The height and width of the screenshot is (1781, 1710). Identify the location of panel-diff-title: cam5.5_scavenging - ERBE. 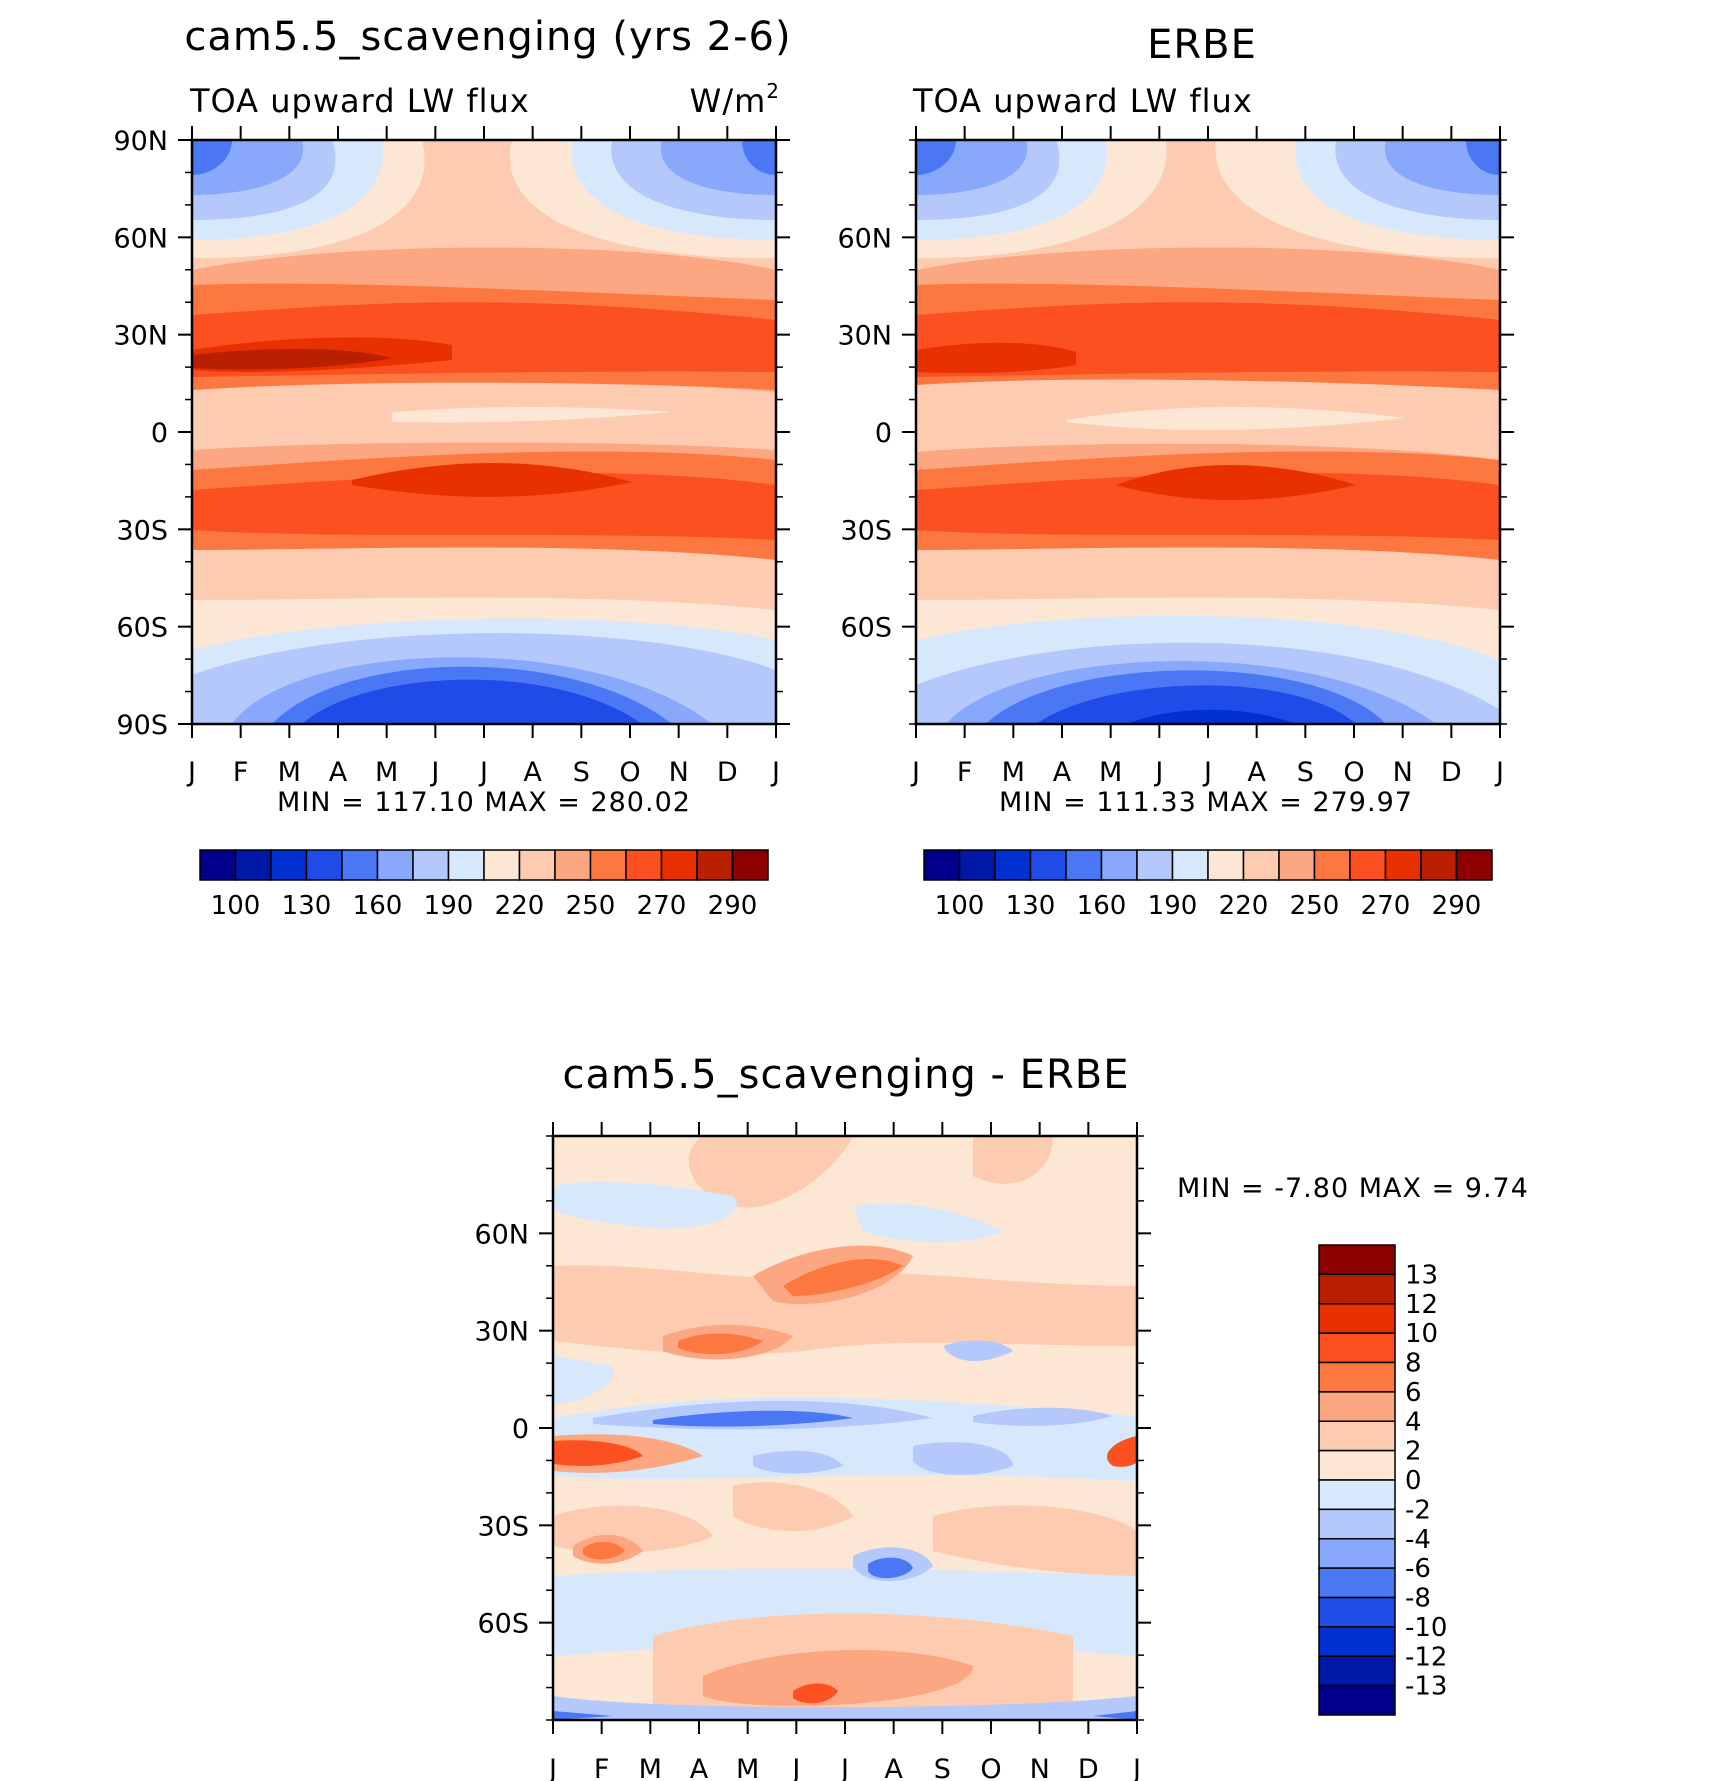
(846, 1075).